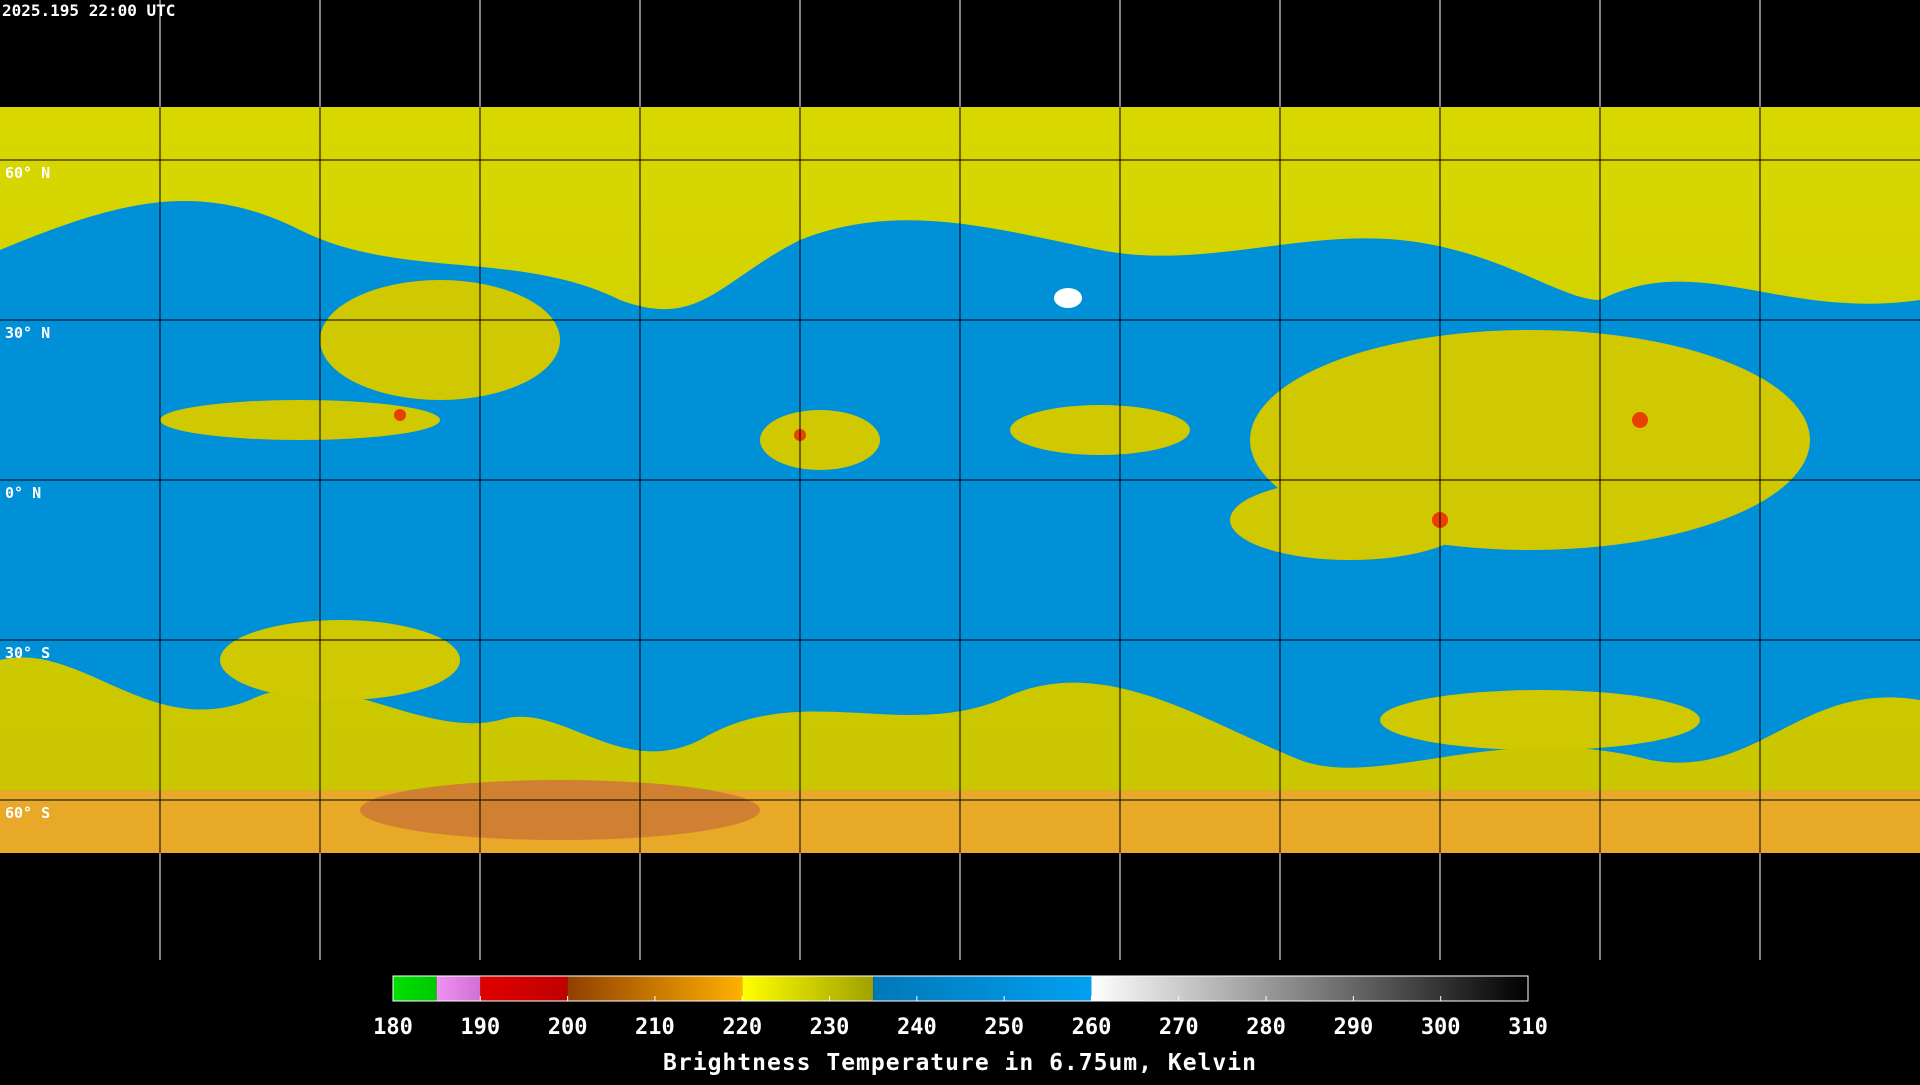 This screenshot has width=1920, height=1085. Describe the element at coordinates (23, 493) in the screenshot. I see `latitude-label: 0° N` at that location.